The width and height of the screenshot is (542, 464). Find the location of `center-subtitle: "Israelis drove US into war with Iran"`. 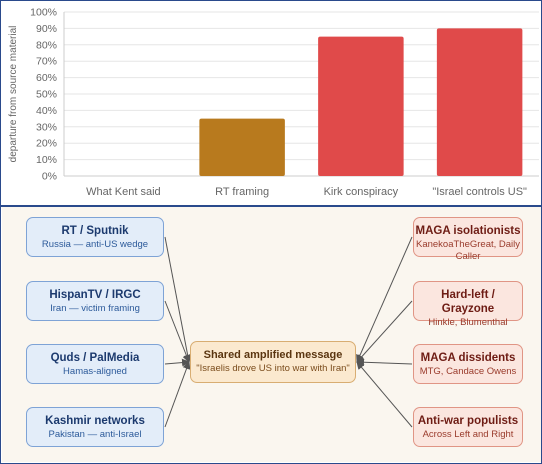

center-subtitle: "Israelis drove US into war with Iran" is located at coordinates (273, 368).